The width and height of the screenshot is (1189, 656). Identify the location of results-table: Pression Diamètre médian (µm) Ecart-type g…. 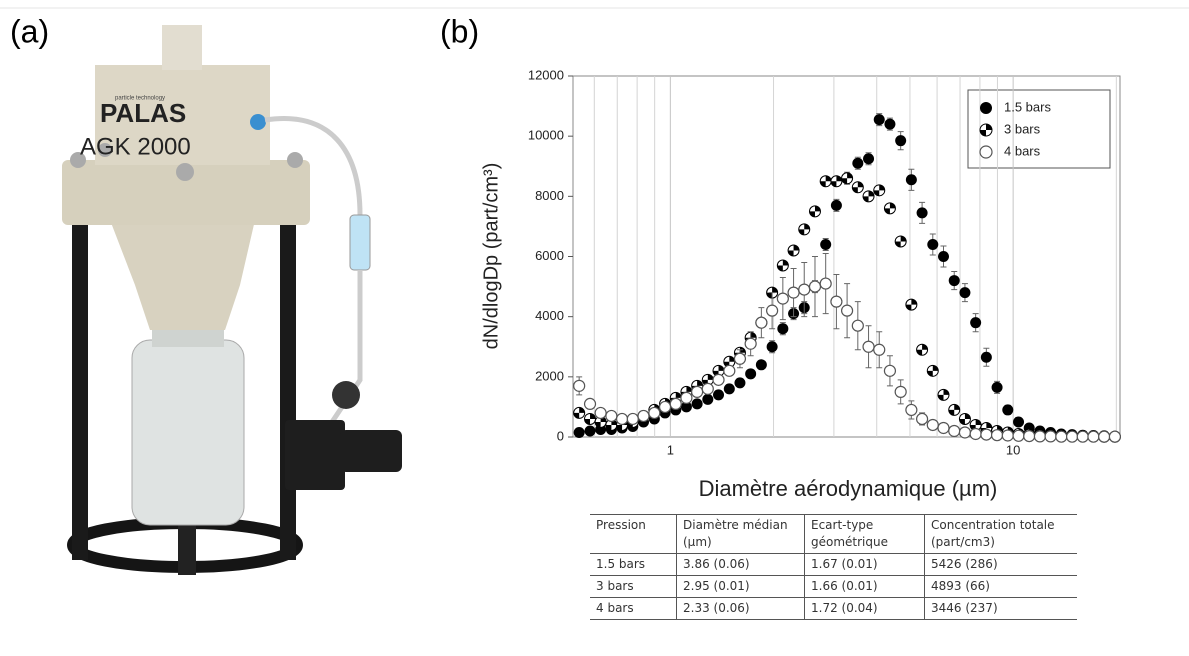
(833, 567).